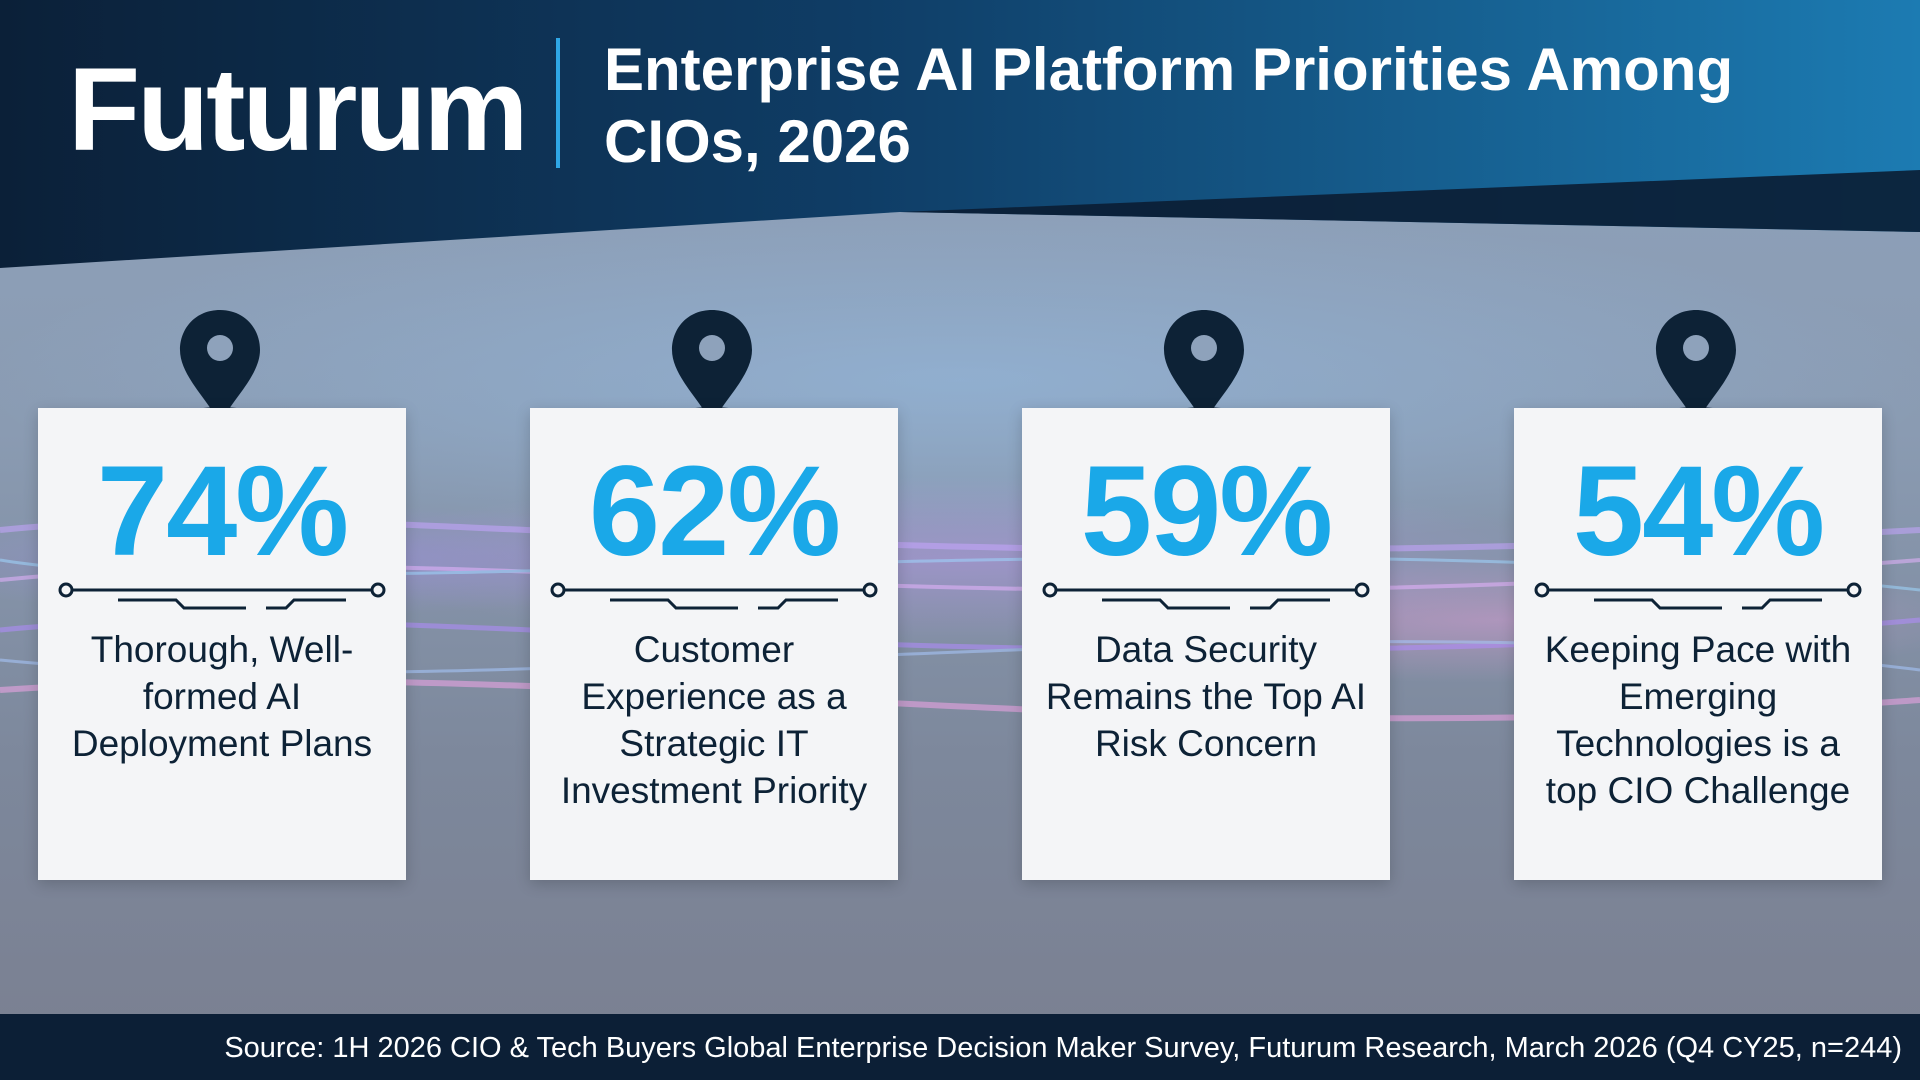  Describe the element at coordinates (714, 511) in the screenshot. I see `stat-value: 62%` at that location.